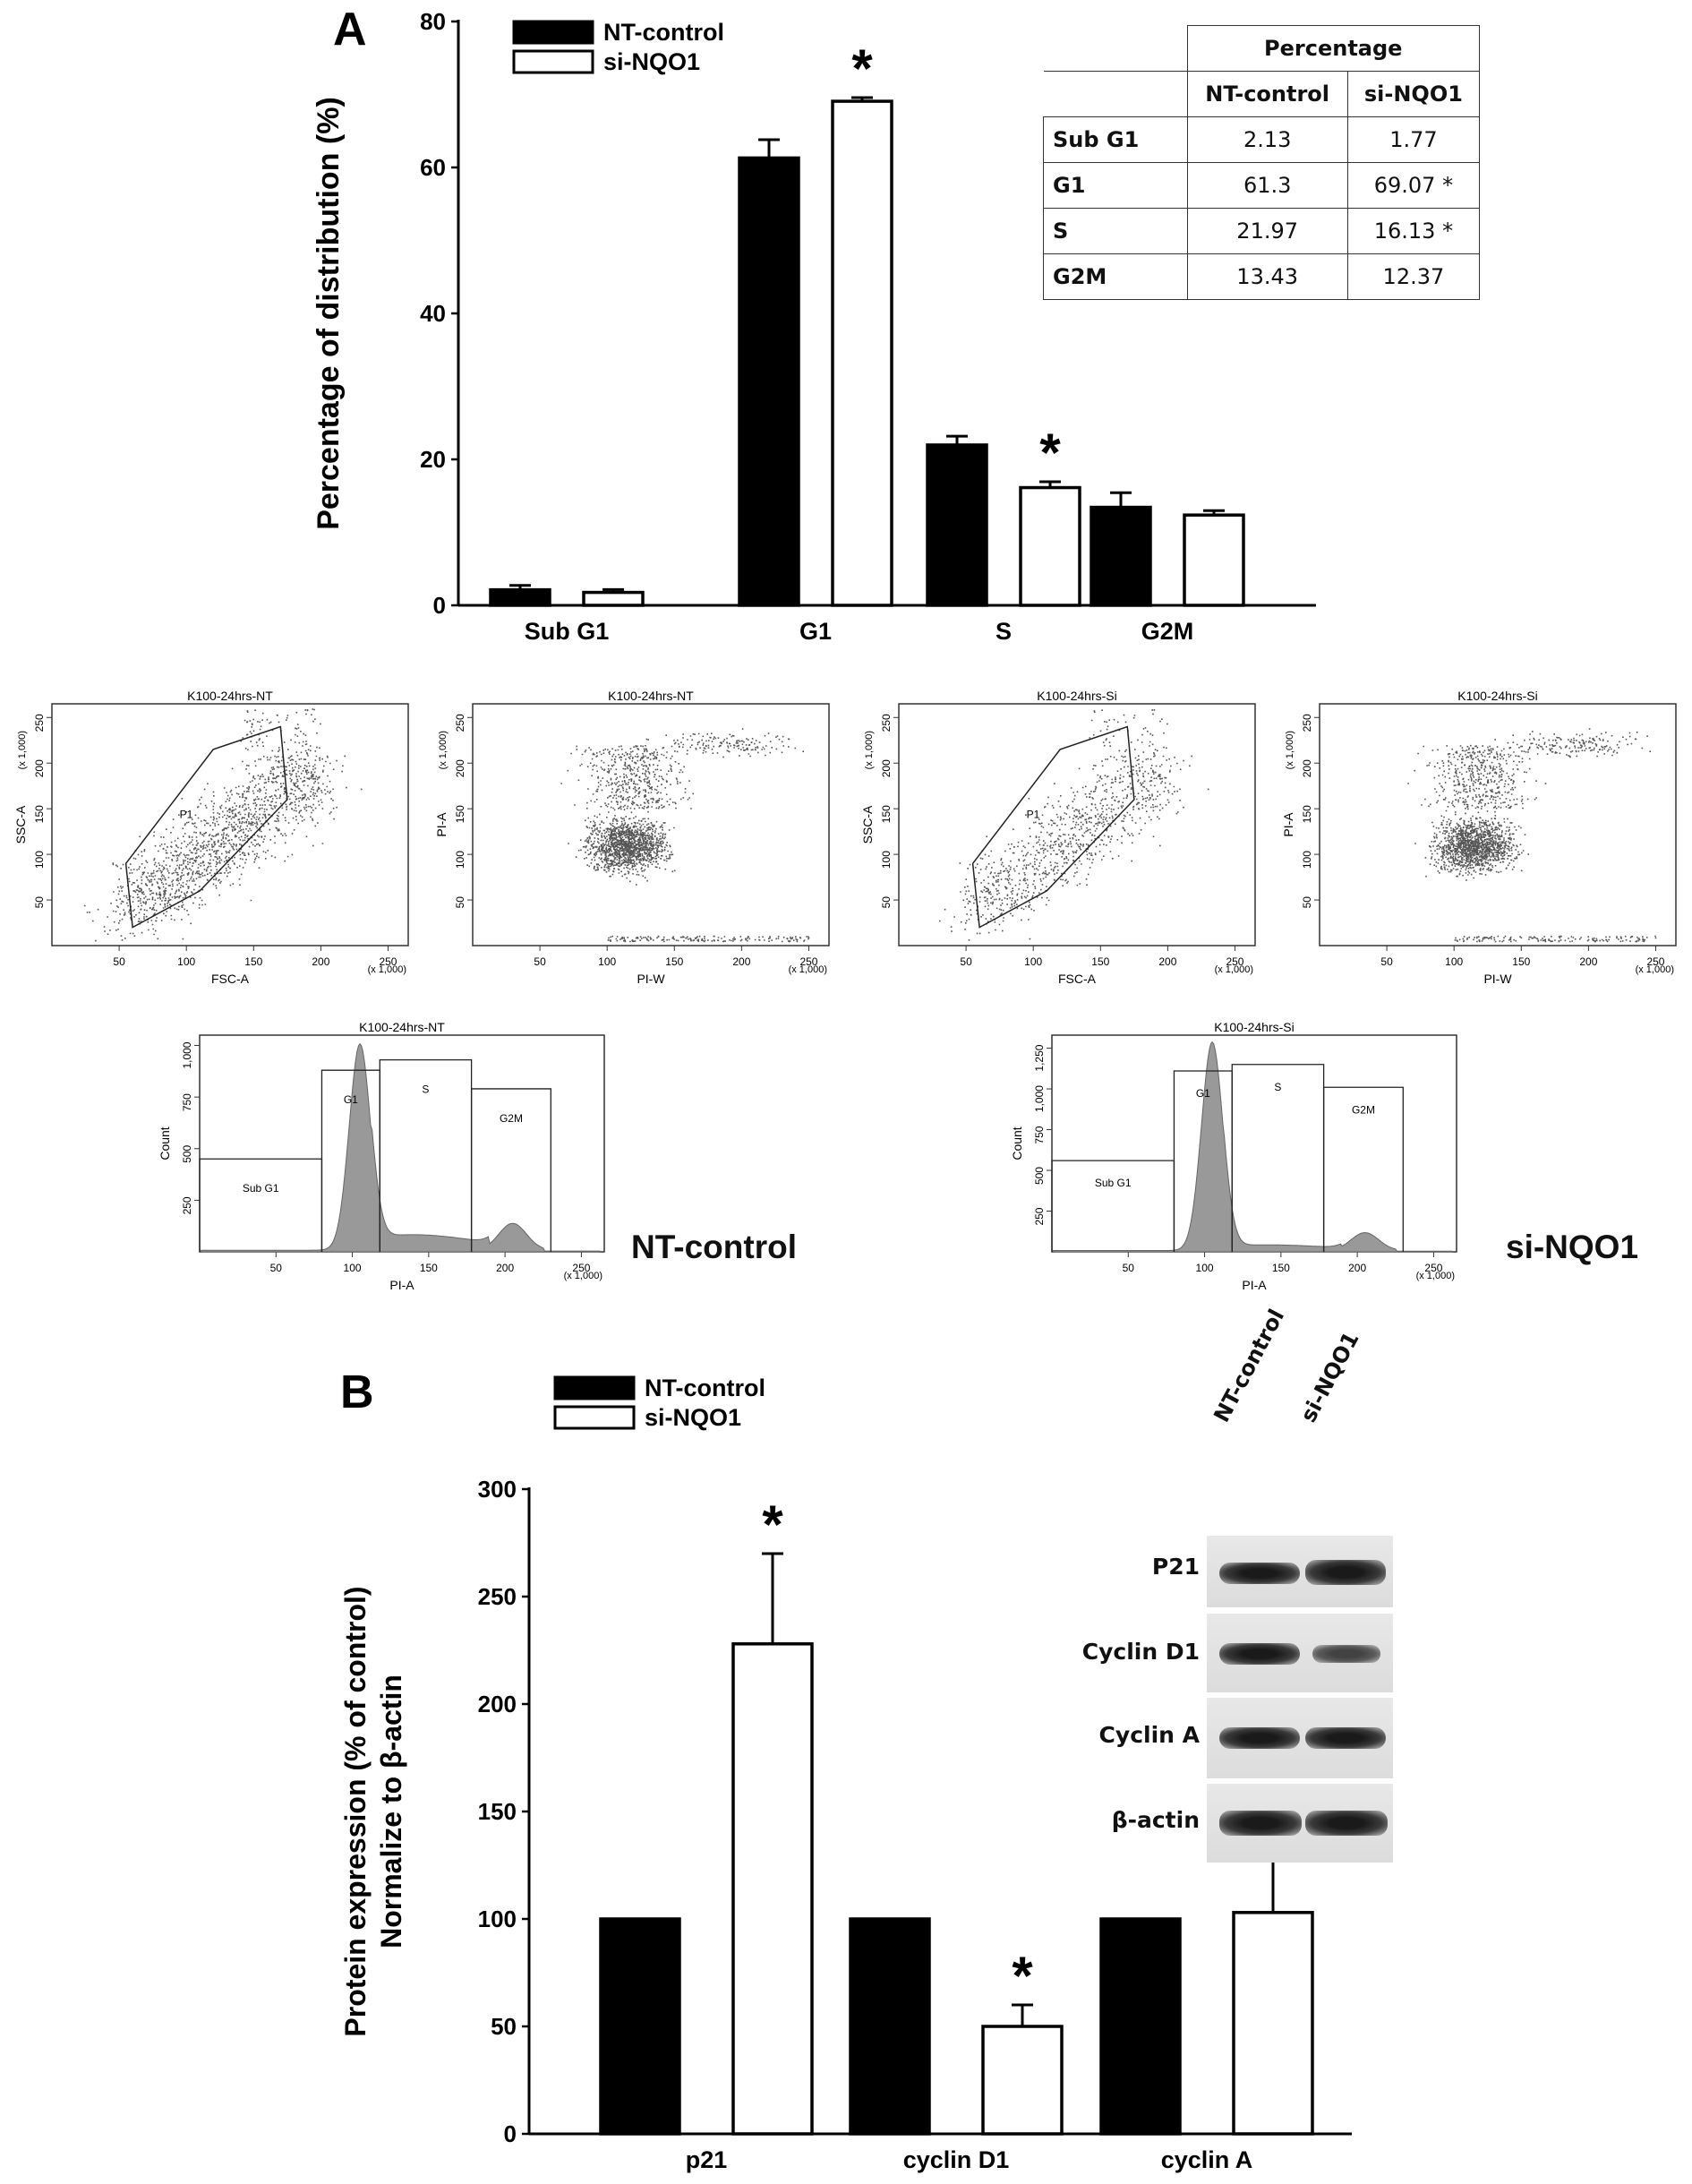  Describe the element at coordinates (567, 631) in the screenshot. I see `x-tick-label: Sub G1` at that location.